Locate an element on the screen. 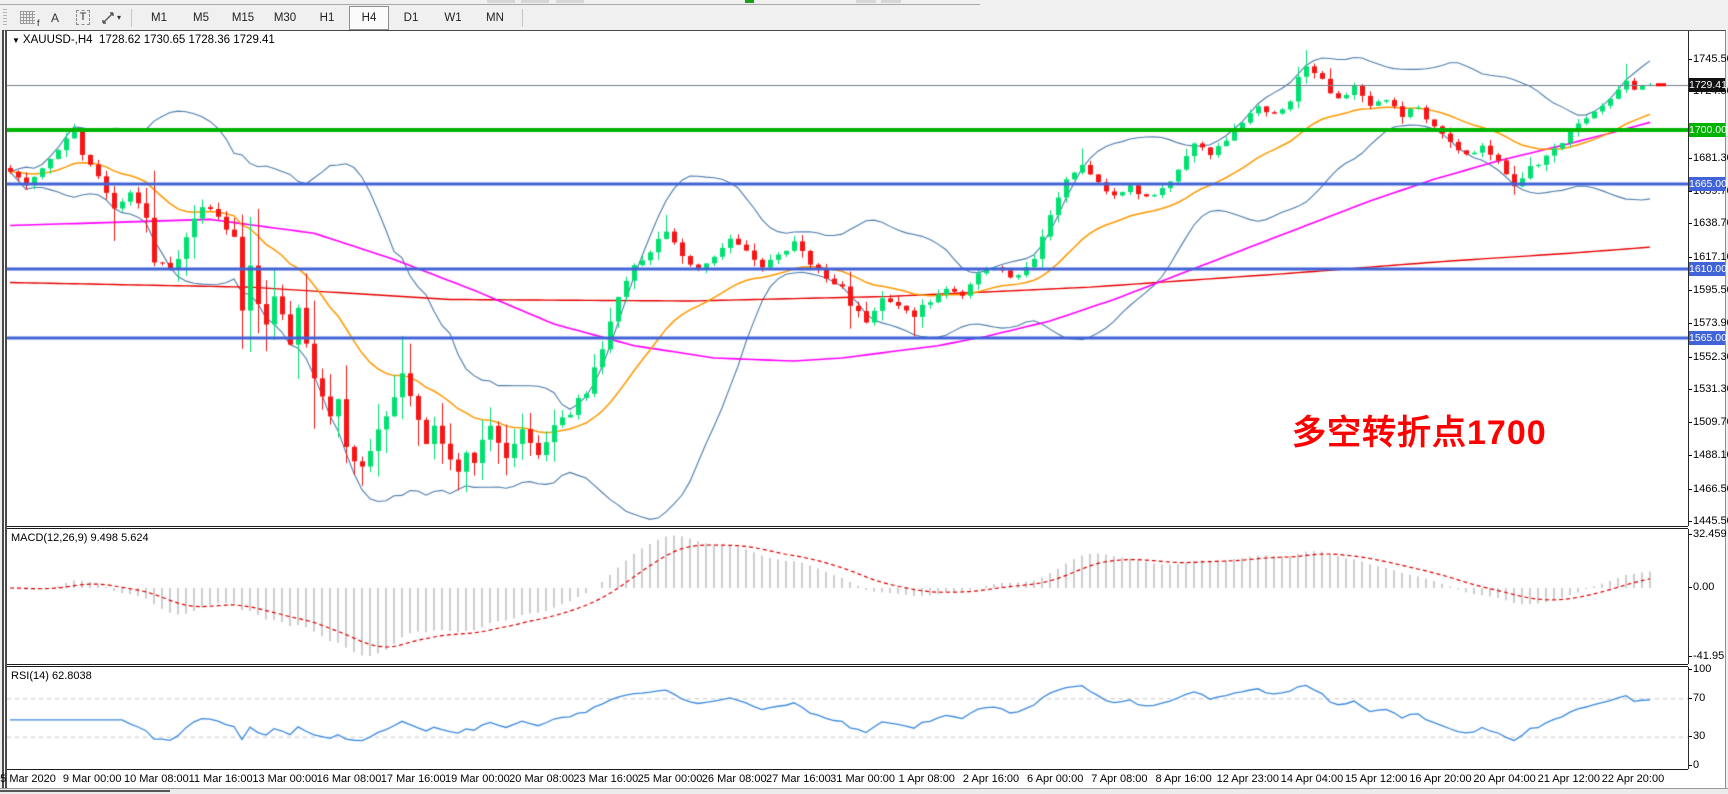 This screenshot has height=794, width=1728. rsi-axis: 100 70 30 0 is located at coordinates (1706, 717).